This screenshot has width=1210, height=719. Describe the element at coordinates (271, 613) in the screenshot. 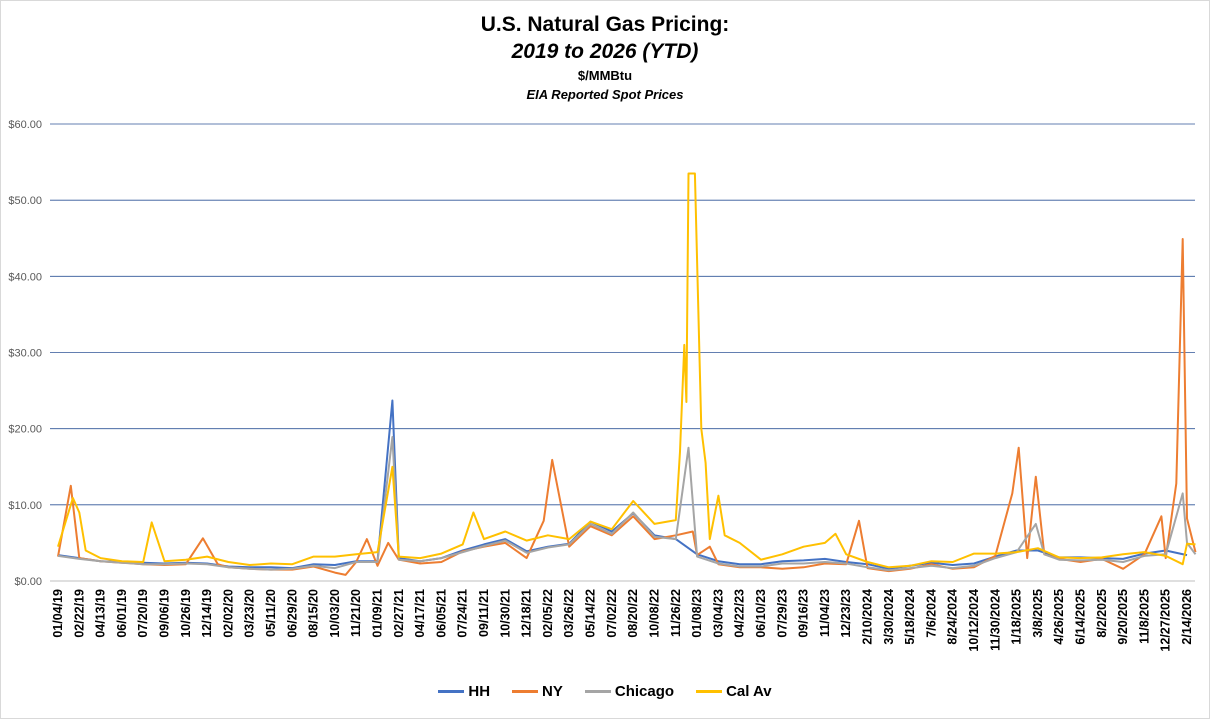

I see `x-tick-label: 05/11/20` at that location.